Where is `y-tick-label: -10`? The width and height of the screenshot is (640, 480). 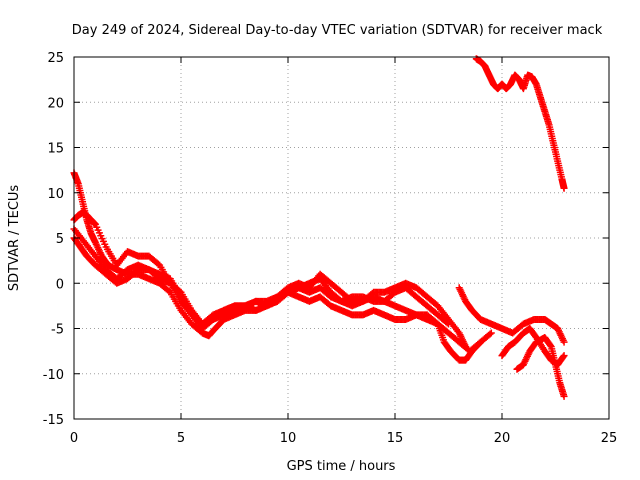
y-tick-label: -10 is located at coordinates (53, 375).